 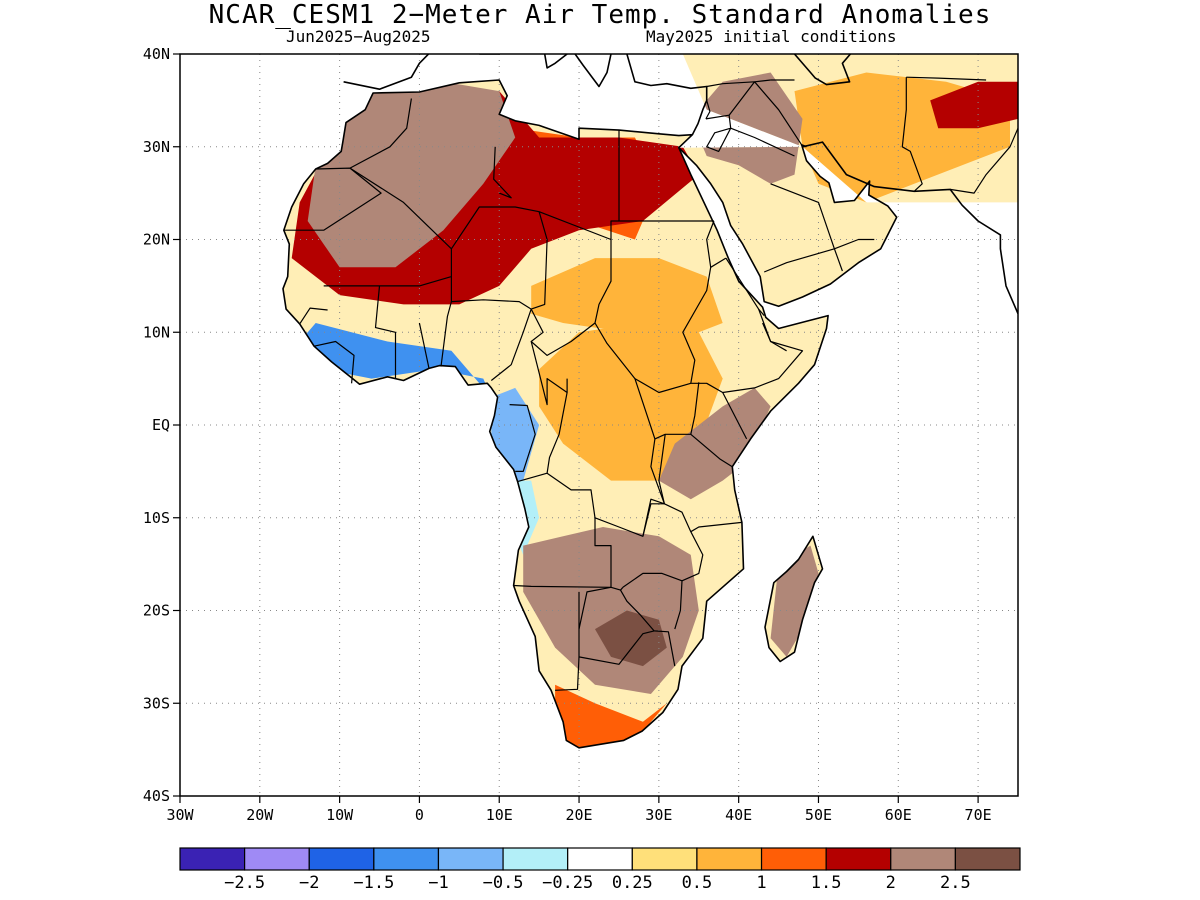 What do you see at coordinates (593, 71) in the screenshot?
I see `coastline-greece` at bounding box center [593, 71].